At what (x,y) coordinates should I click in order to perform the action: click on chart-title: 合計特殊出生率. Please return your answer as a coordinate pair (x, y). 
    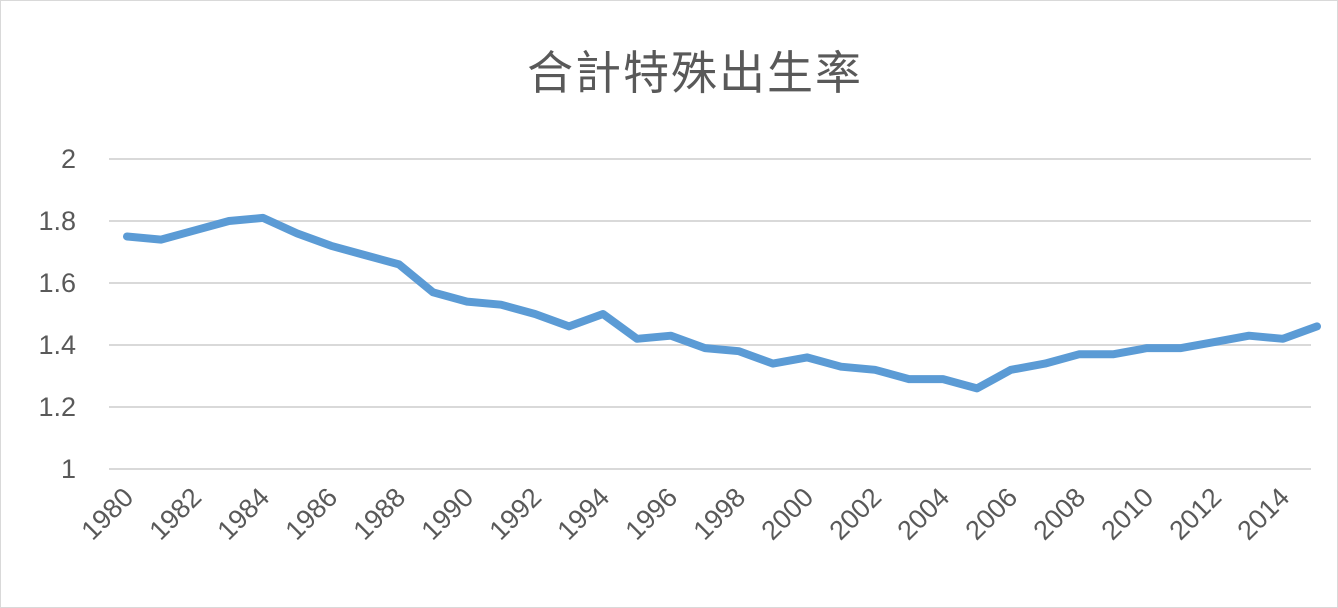
    Looking at the image, I should click on (695, 73).